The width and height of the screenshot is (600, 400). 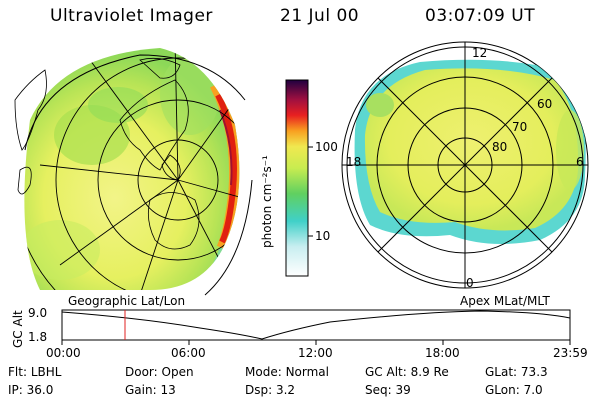 I want to click on mlt-label-6: 6, so click(x=580, y=162).